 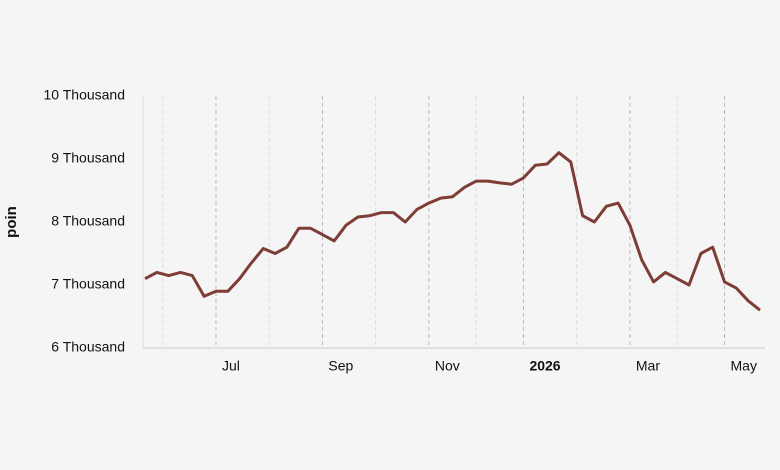 I want to click on x-tick-label: Sep, so click(x=340, y=366).